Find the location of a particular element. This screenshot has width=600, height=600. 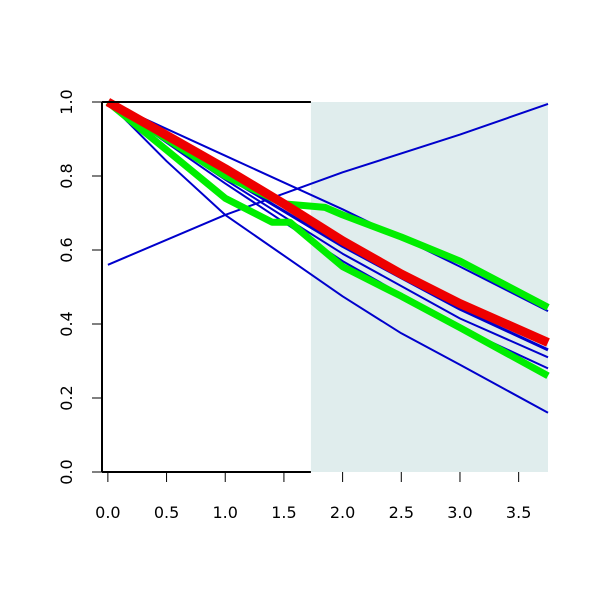

x-tick-label: 1.0 is located at coordinates (225, 512).